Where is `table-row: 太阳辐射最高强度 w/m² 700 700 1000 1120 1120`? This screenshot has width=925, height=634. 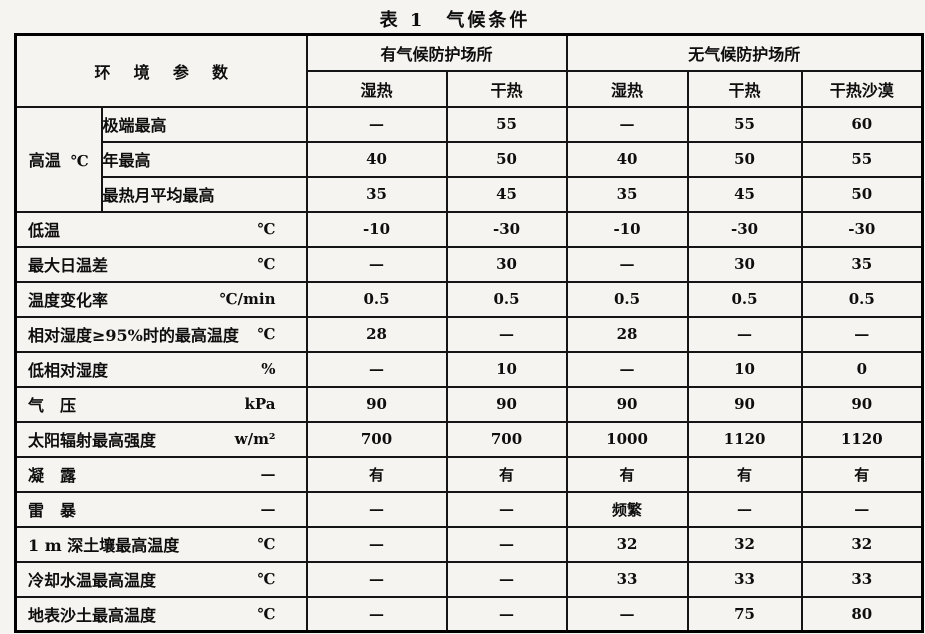 table-row: 太阳辐射最高强度 w/m² 700 700 1000 1120 1120 is located at coordinates (469, 439).